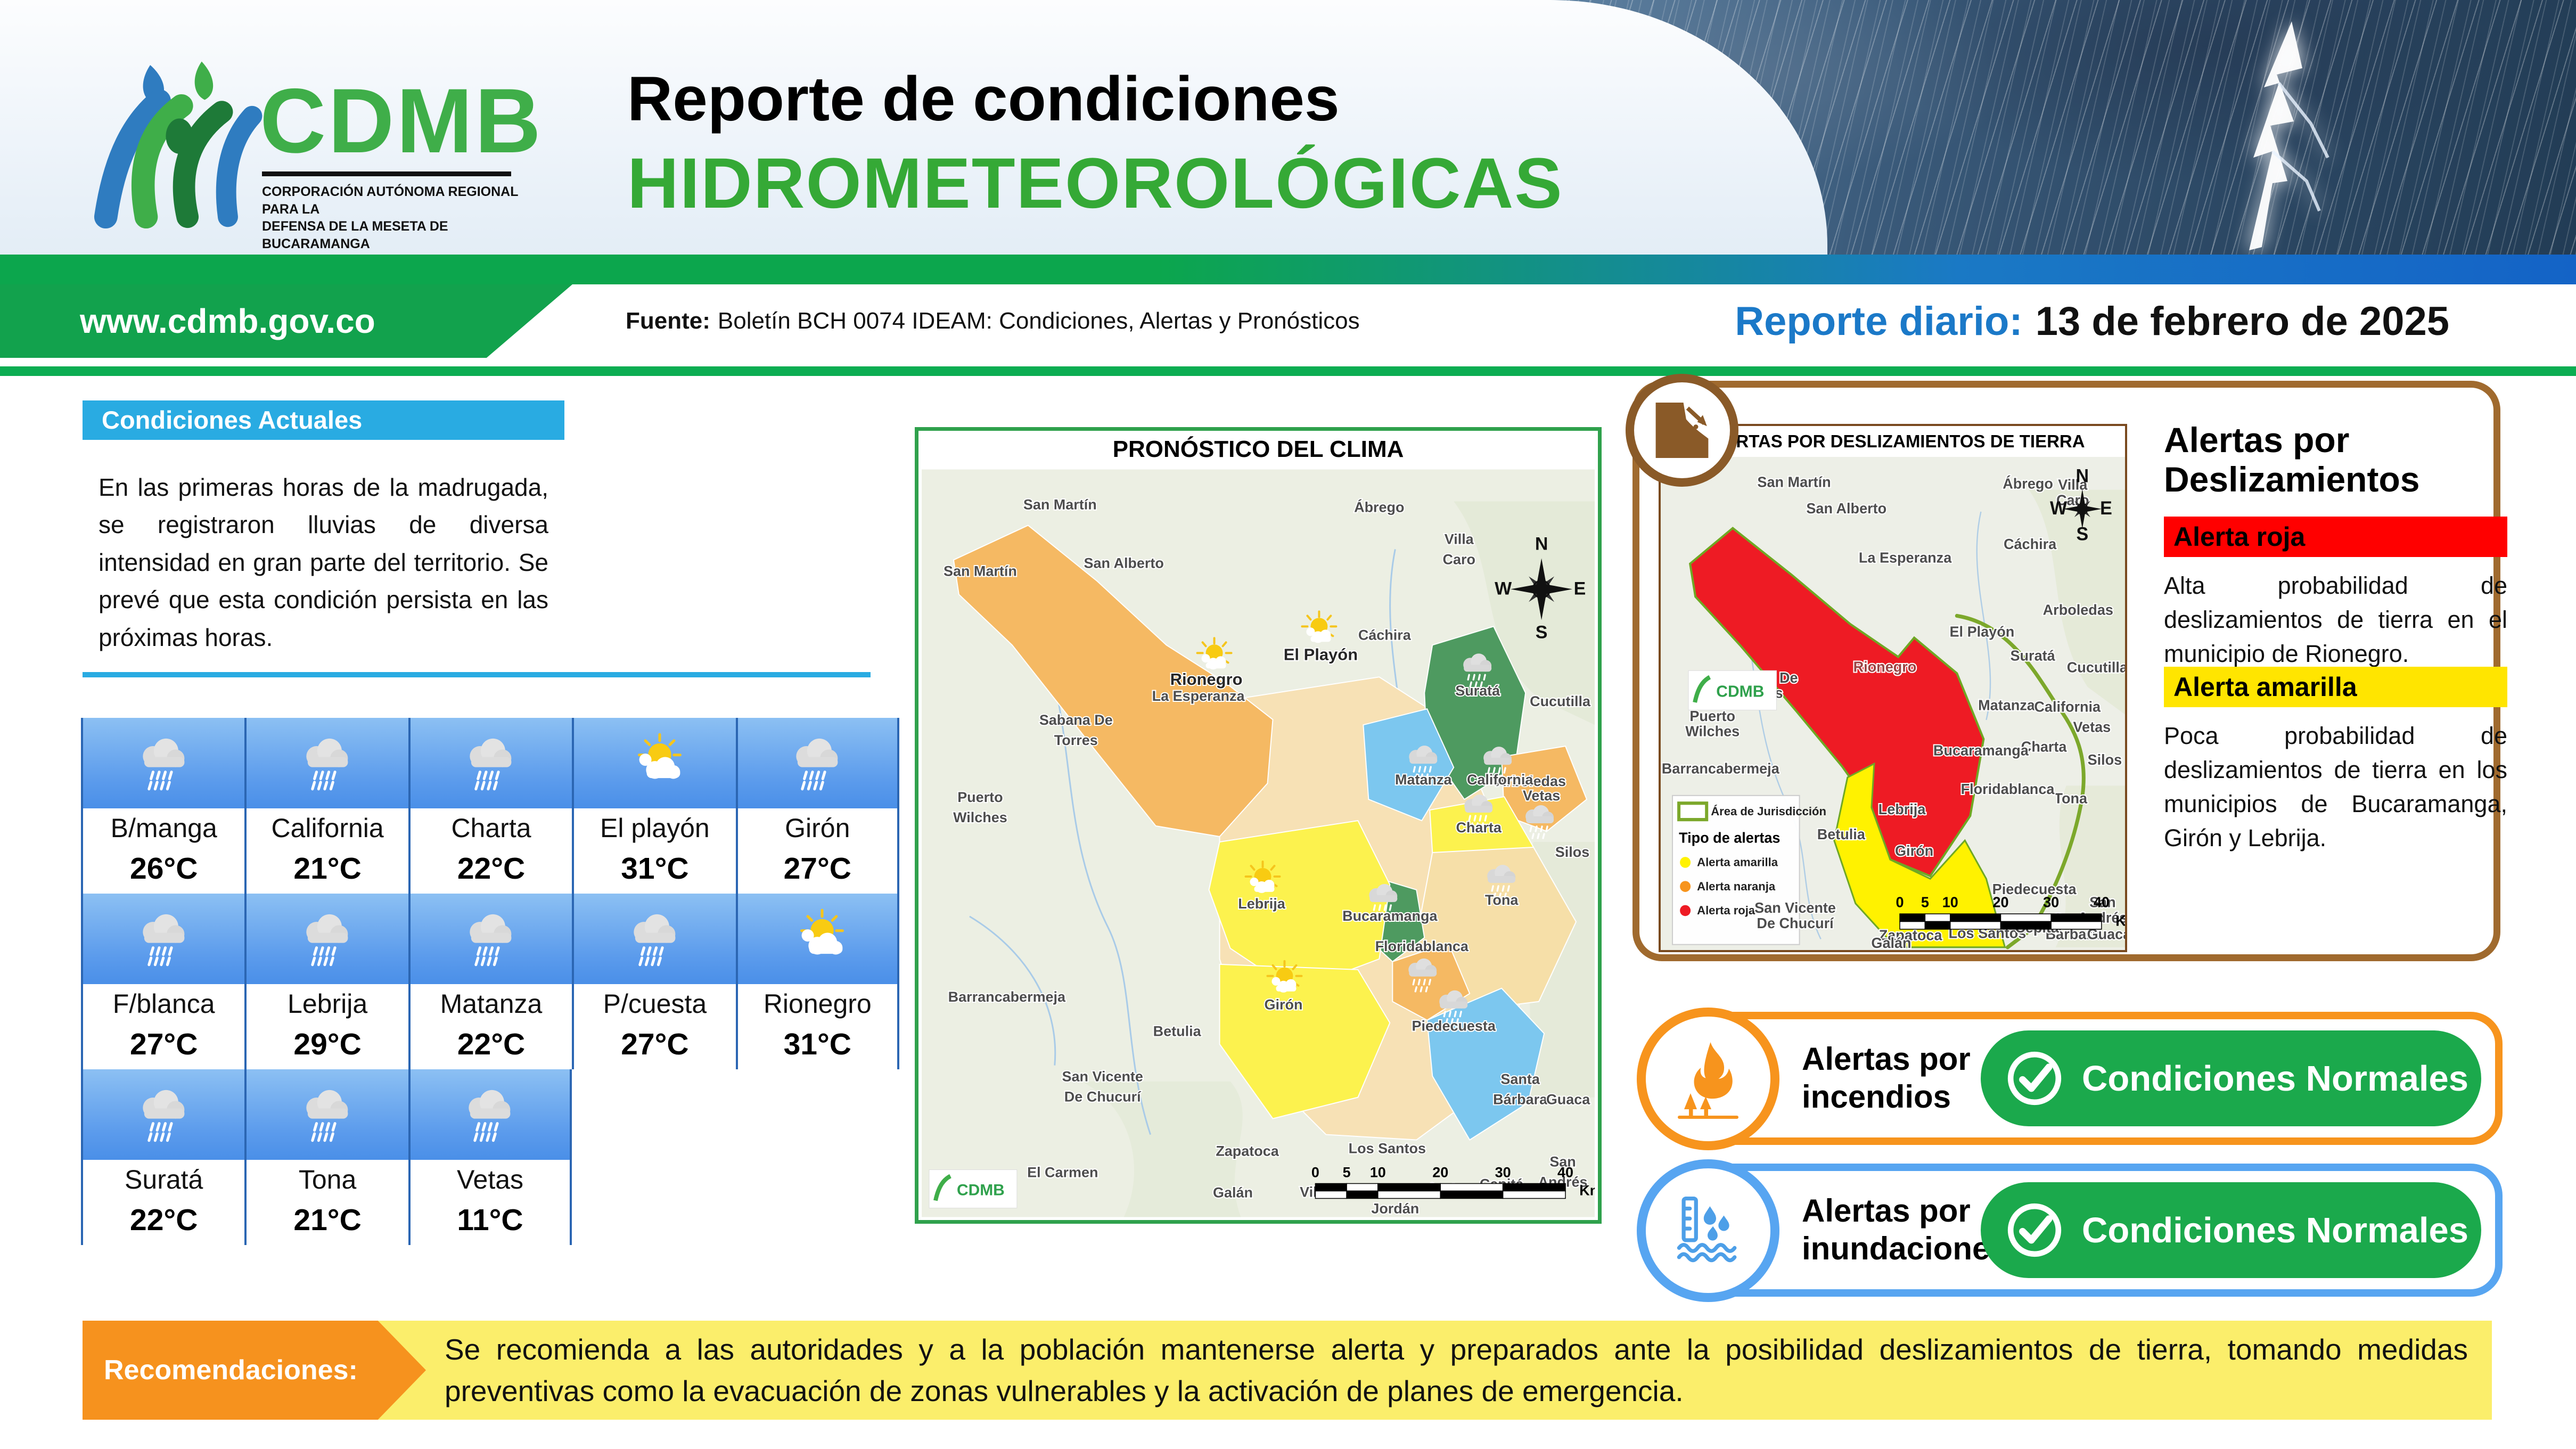  Describe the element at coordinates (1479, 828) in the screenshot. I see `map-label: Charta` at that location.